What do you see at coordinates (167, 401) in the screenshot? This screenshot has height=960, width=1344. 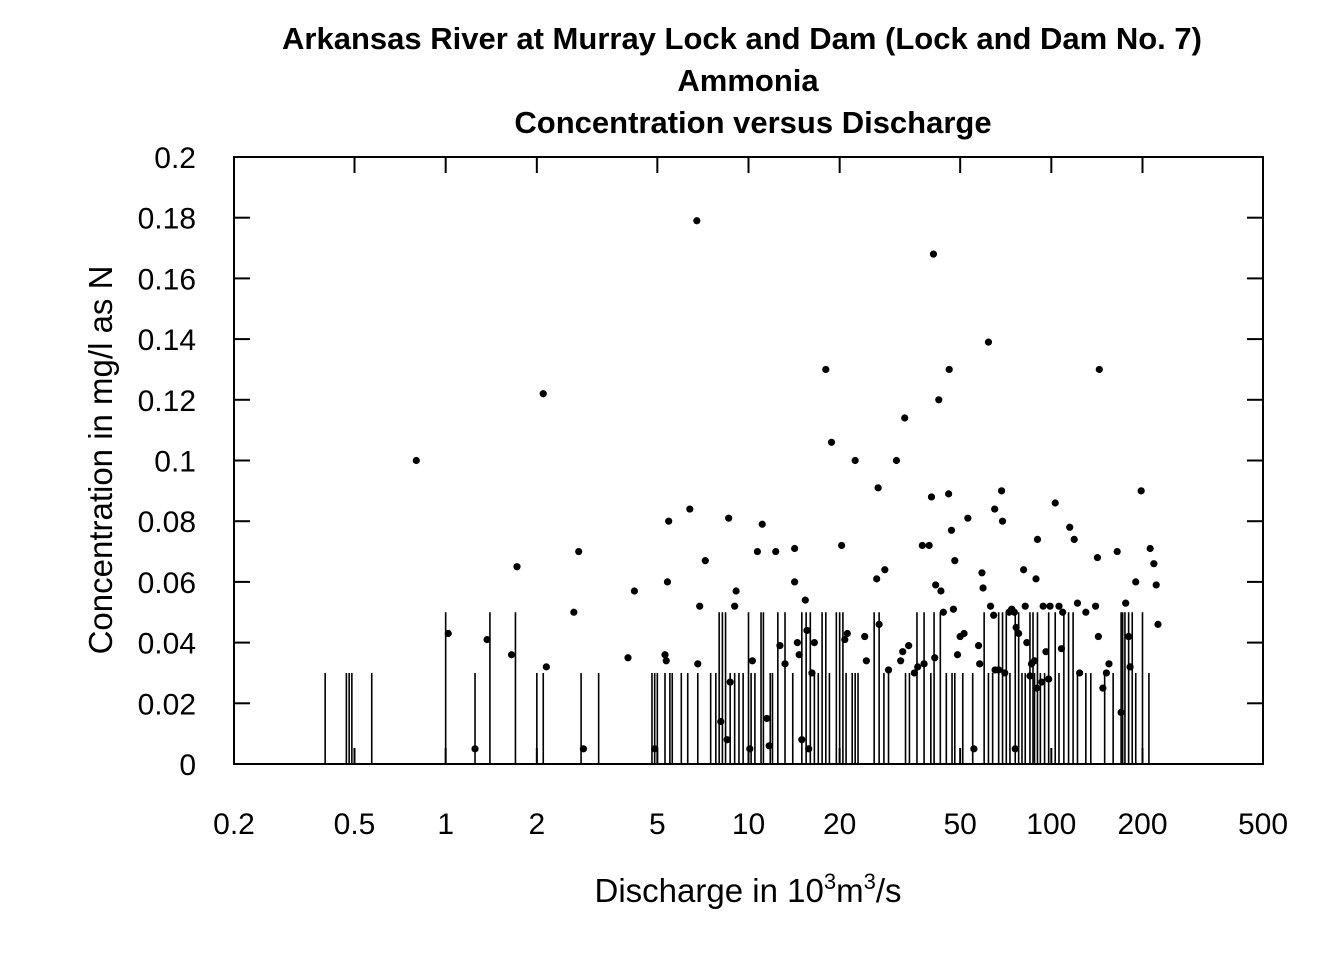 I see `y-tick-label: 0.12` at bounding box center [167, 401].